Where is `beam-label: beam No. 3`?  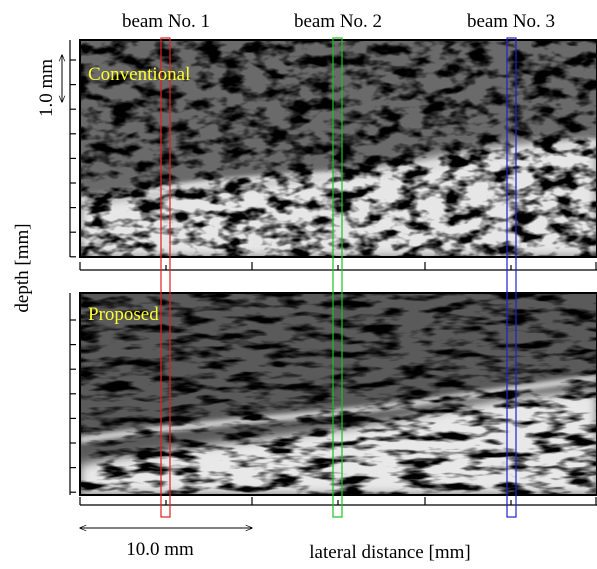
beam-label: beam No. 3 is located at coordinates (511, 21).